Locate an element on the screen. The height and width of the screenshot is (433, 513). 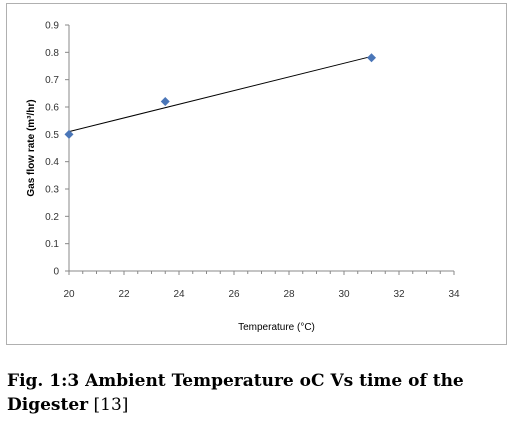
series-group is located at coordinates (220, 96).